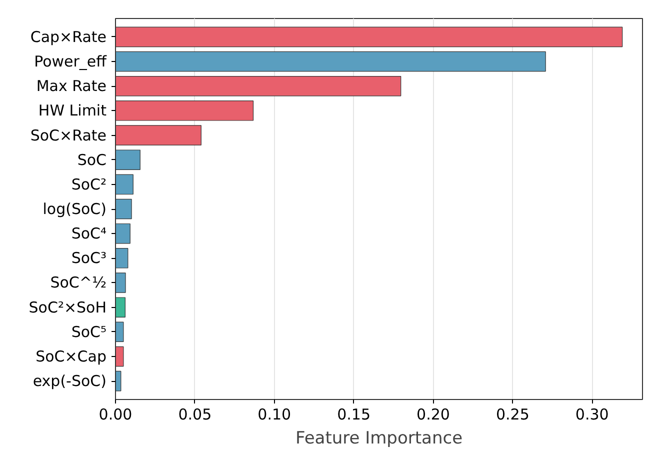  What do you see at coordinates (71, 61) in the screenshot?
I see `y-tick-label: Power_eff` at bounding box center [71, 61].